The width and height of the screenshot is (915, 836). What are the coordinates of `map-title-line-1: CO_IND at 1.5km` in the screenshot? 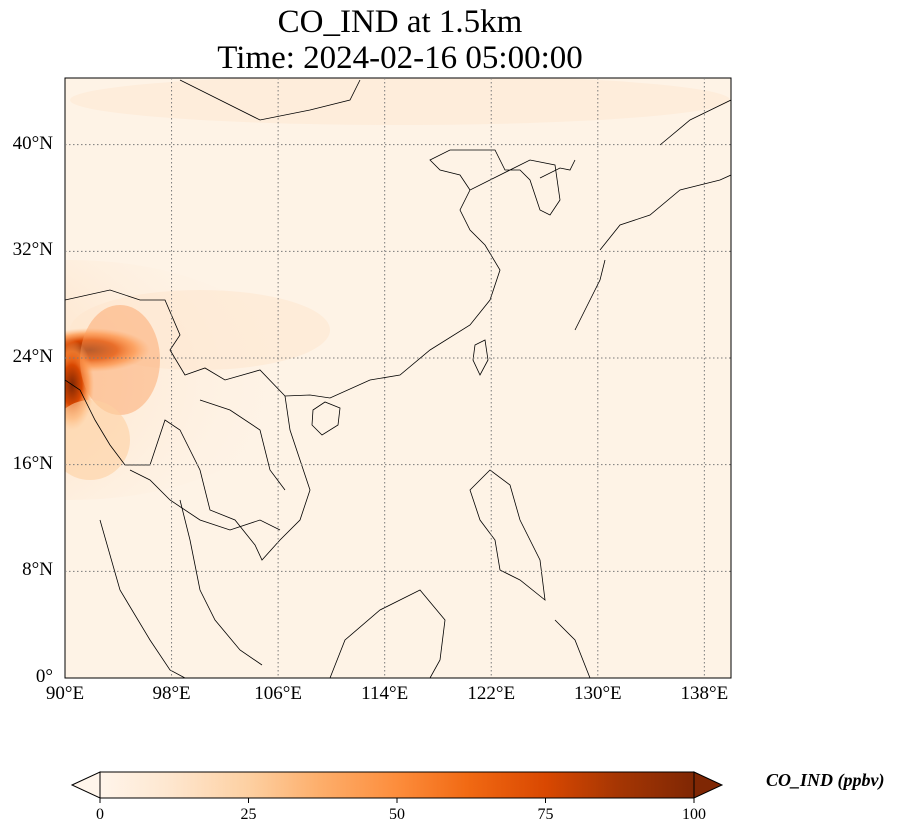 It's located at (400, 22).